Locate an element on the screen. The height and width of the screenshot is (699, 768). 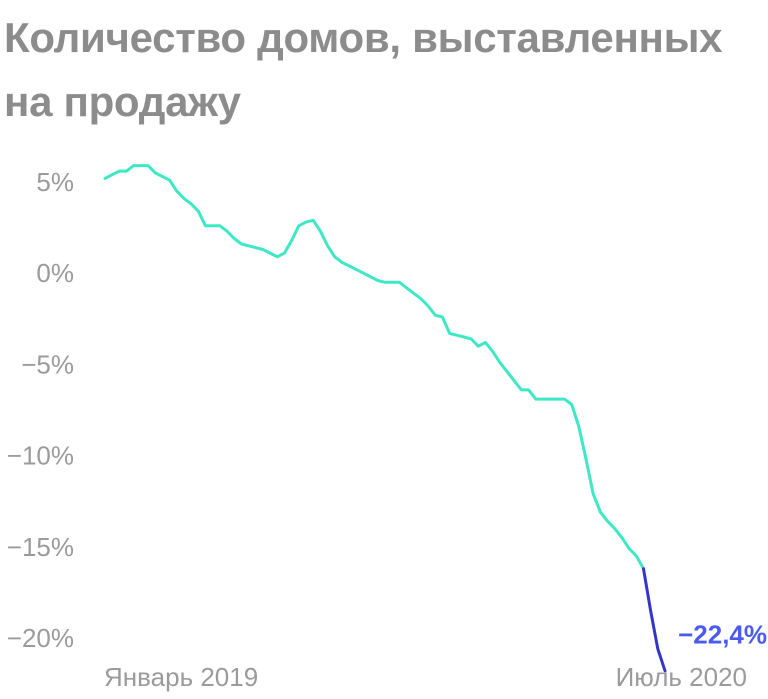
last-value-label: −22,4% is located at coordinates (722, 634).